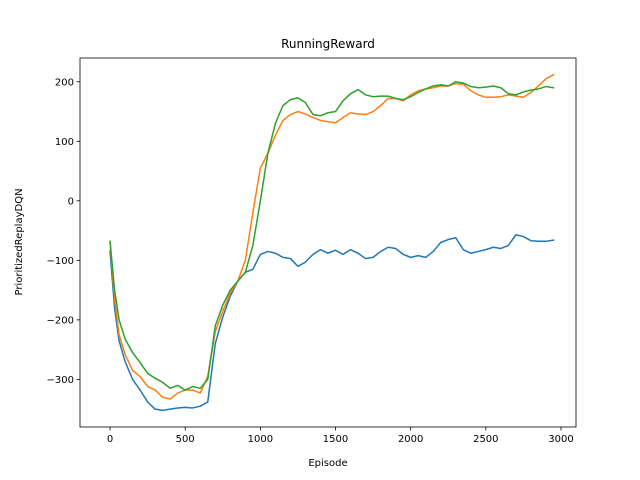  I want to click on y-tick-label: −100, so click(60, 261).